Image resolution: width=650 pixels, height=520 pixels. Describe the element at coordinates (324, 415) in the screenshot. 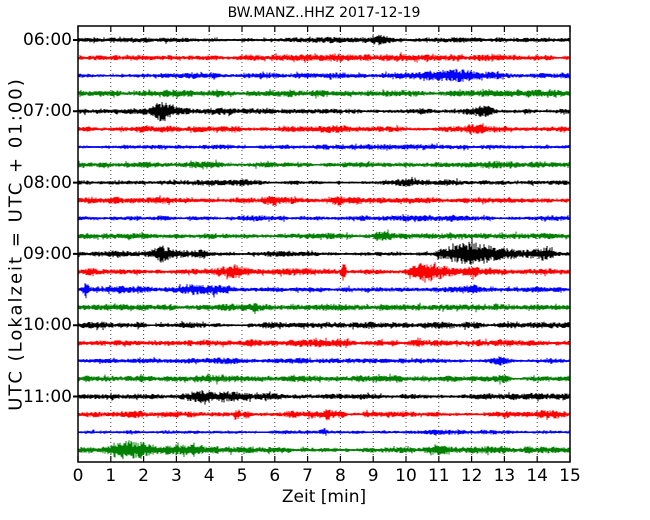

I see `trace-row-11:15` at that location.